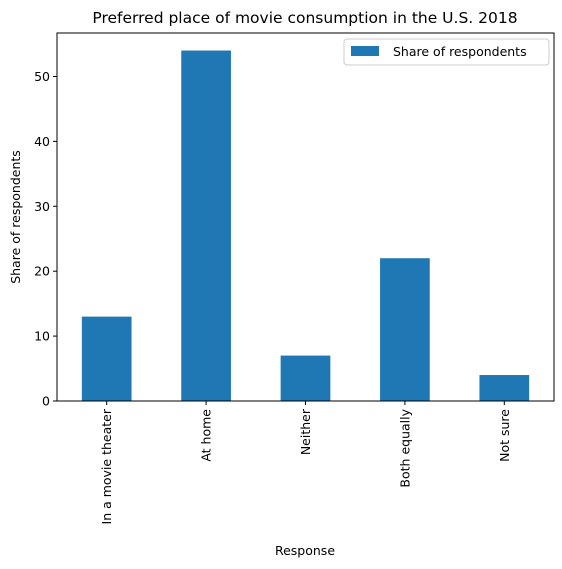  Describe the element at coordinates (42, 141) in the screenshot. I see `y-tick-label-4: 40` at that location.